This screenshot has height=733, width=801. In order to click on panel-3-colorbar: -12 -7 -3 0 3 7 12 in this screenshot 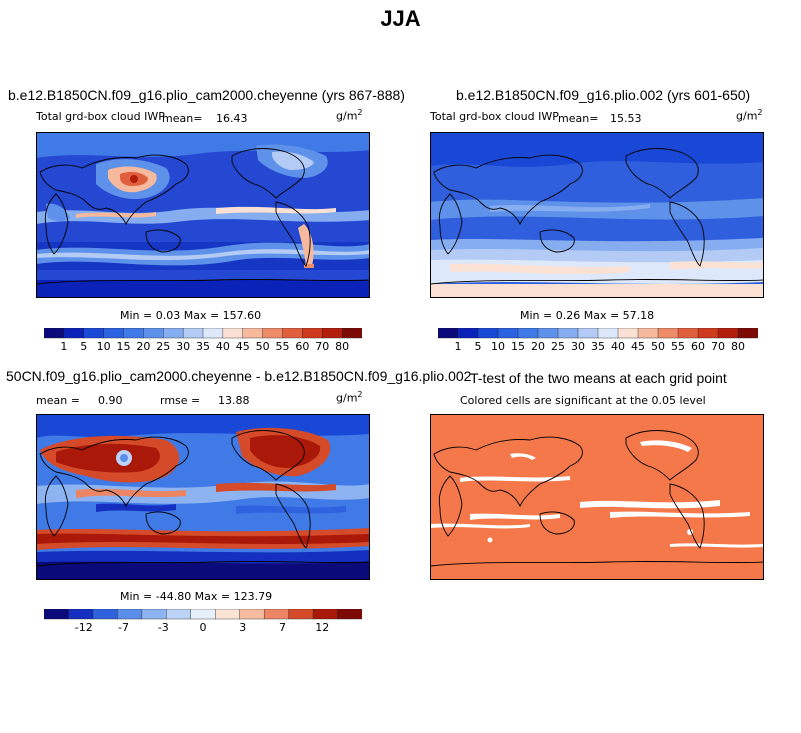, I will do `click(203, 621)`.